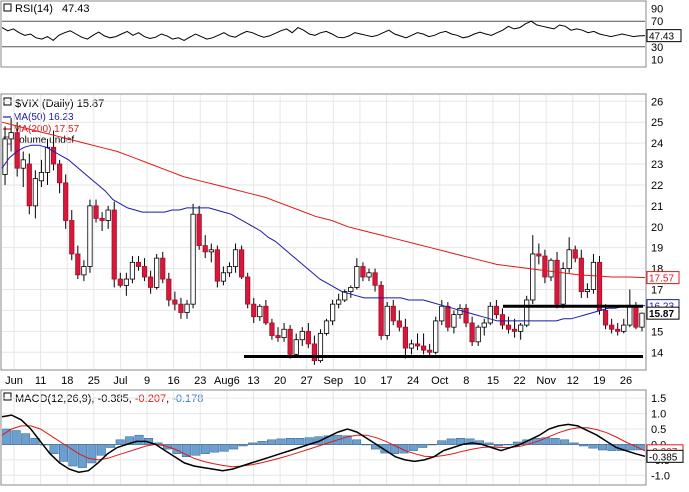 Image resolution: width=689 pixels, height=492 pixels. I want to click on x-tick-label: 26, so click(626, 381).